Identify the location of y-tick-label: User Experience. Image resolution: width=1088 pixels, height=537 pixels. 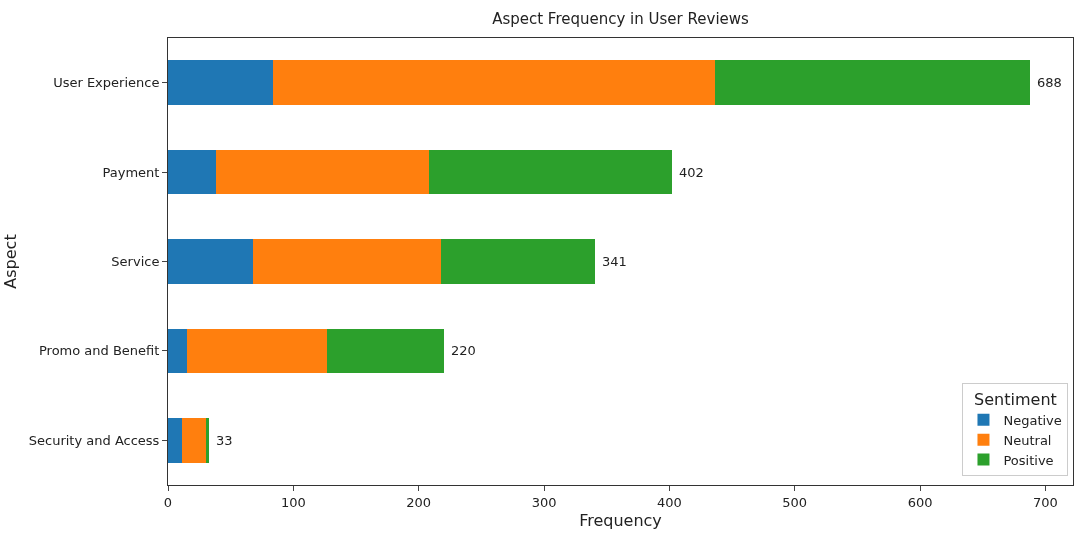
(106, 83).